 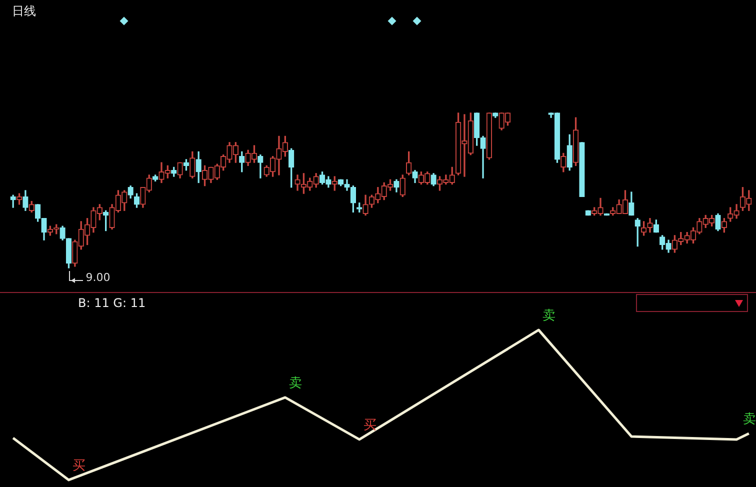 I want to click on chart-title: 日线, so click(x=24, y=11).